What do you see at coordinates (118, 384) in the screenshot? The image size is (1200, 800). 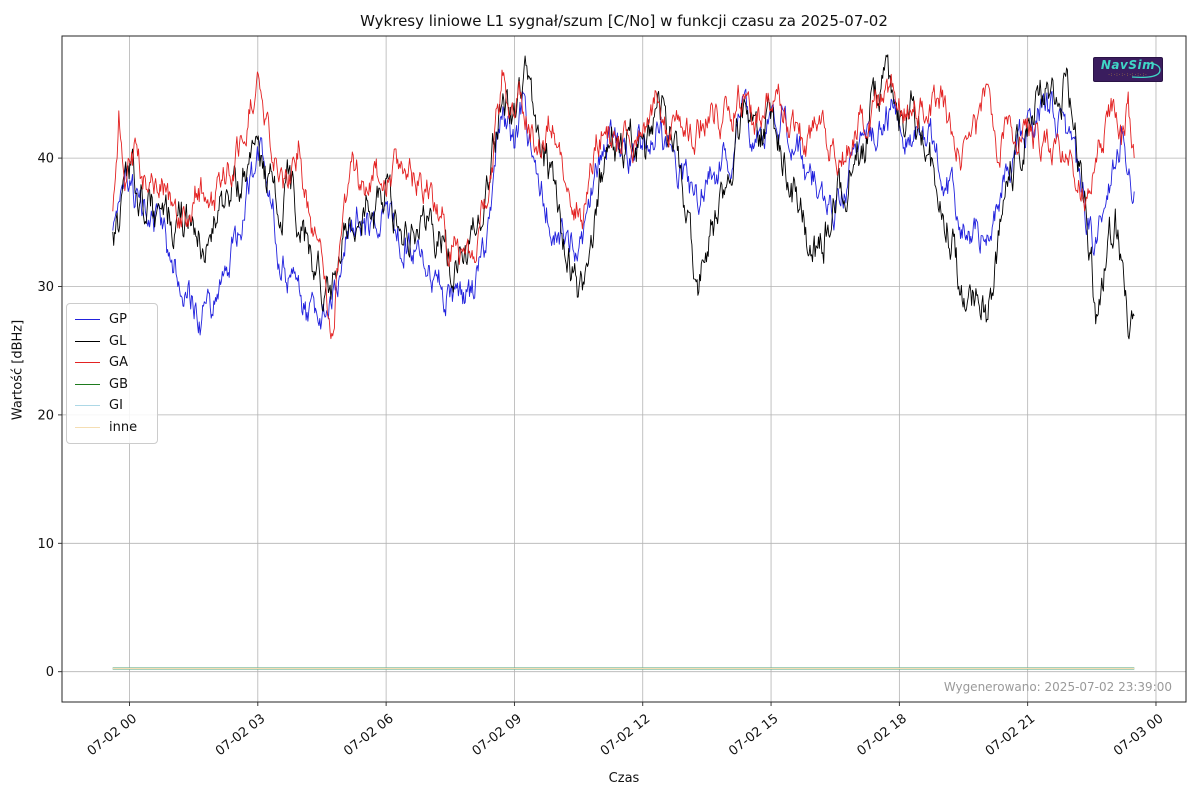 I see `legend-label-GB: GB` at bounding box center [118, 384].